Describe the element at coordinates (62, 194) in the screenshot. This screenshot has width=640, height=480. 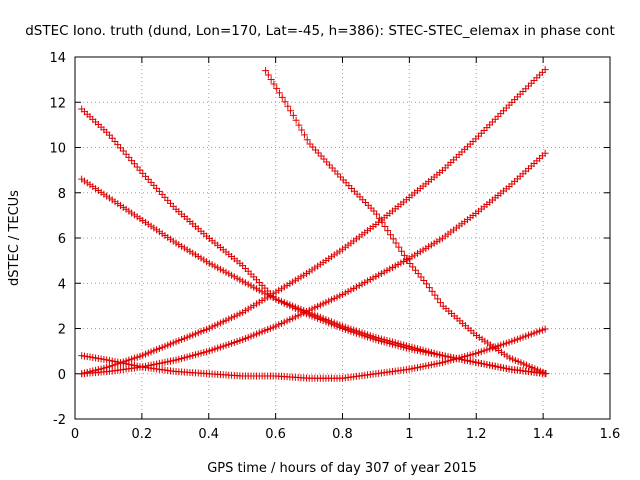
I see `y-tick-label: 8` at that location.